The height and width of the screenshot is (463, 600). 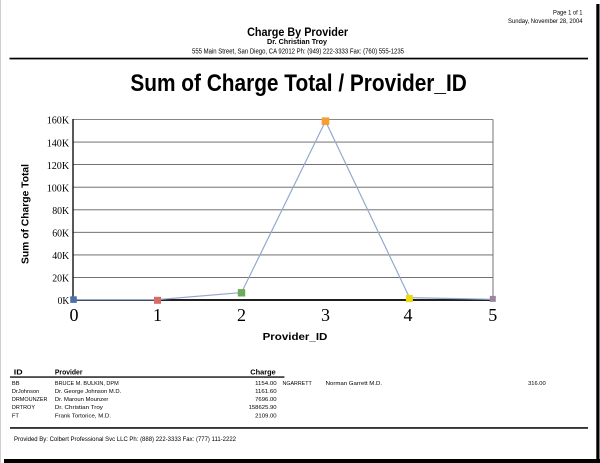 What do you see at coordinates (88, 392) in the screenshot?
I see `svg-text: Dr. George Johnson M.D.` at bounding box center [88, 392].